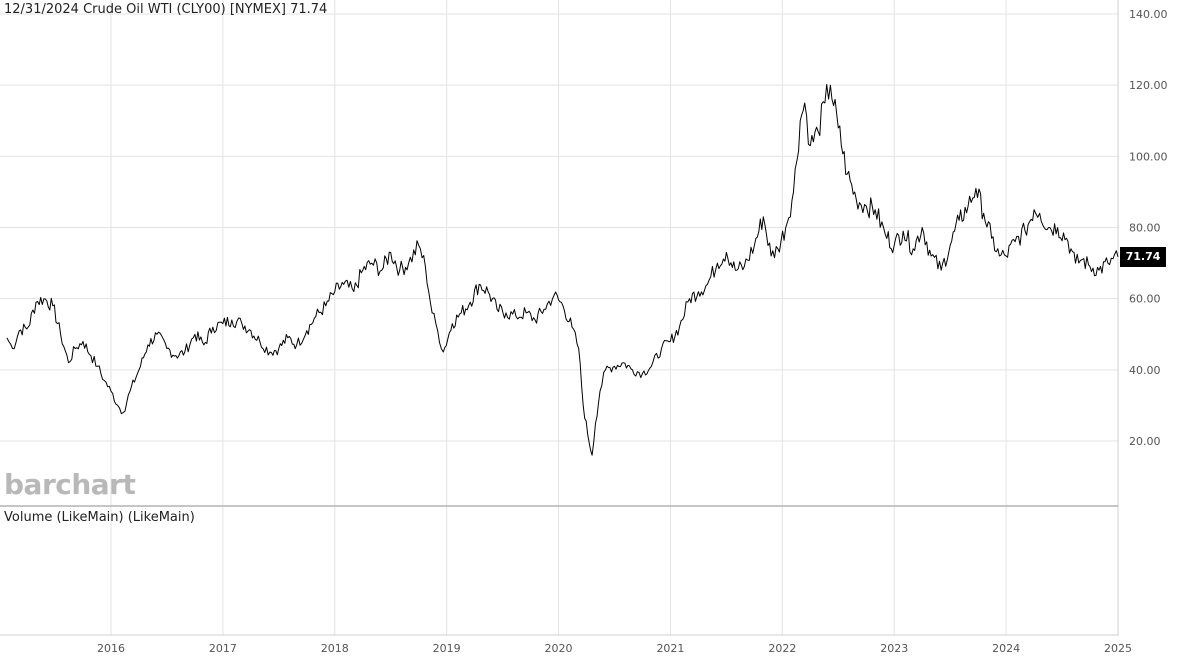  I want to click on x-tick-label: 2023, so click(894, 648).